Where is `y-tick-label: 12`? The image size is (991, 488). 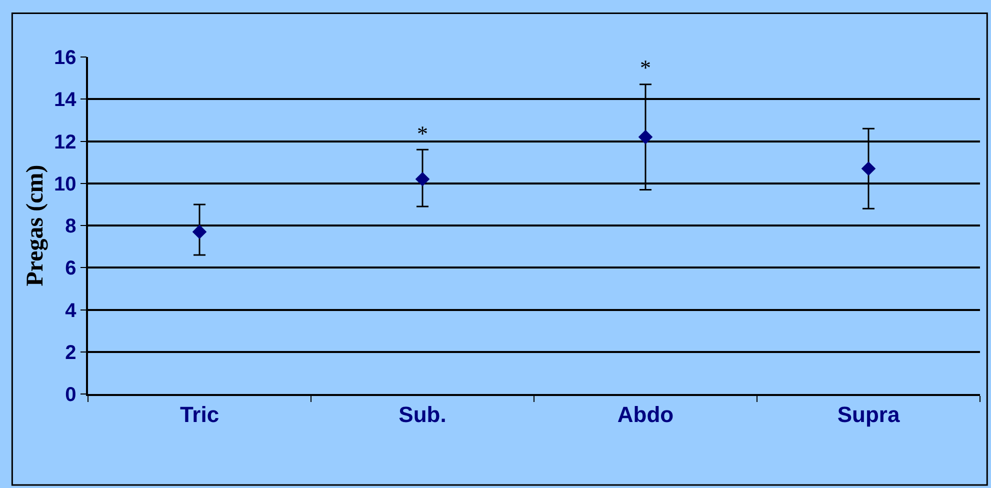 y-tick-label: 12 is located at coordinates (65, 142).